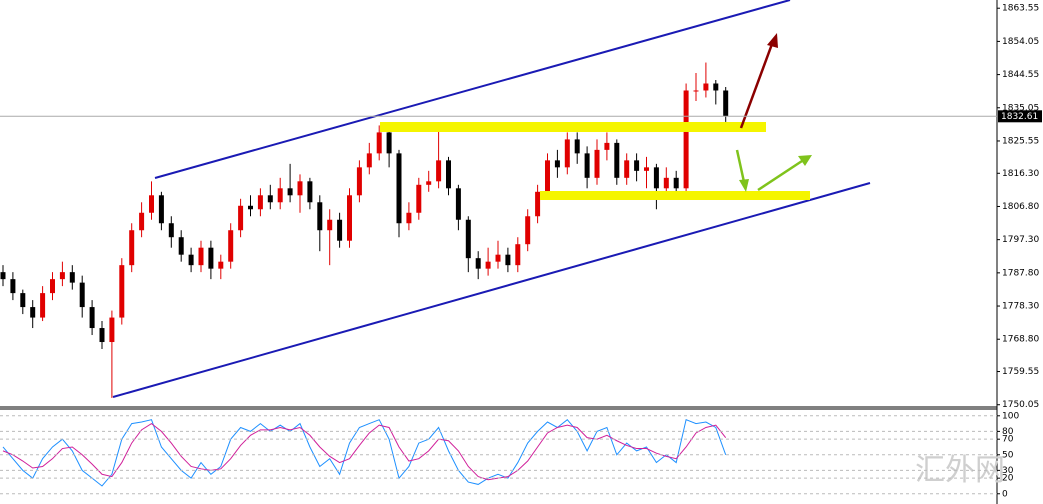  I want to click on y-tick-label: 100, so click(1010, 416).